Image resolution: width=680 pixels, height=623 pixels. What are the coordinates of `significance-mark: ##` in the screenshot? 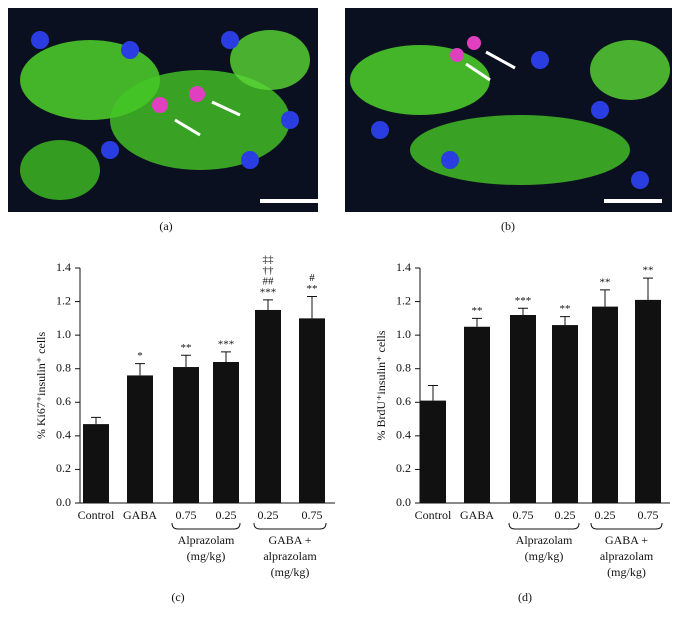 It's located at (269, 281).